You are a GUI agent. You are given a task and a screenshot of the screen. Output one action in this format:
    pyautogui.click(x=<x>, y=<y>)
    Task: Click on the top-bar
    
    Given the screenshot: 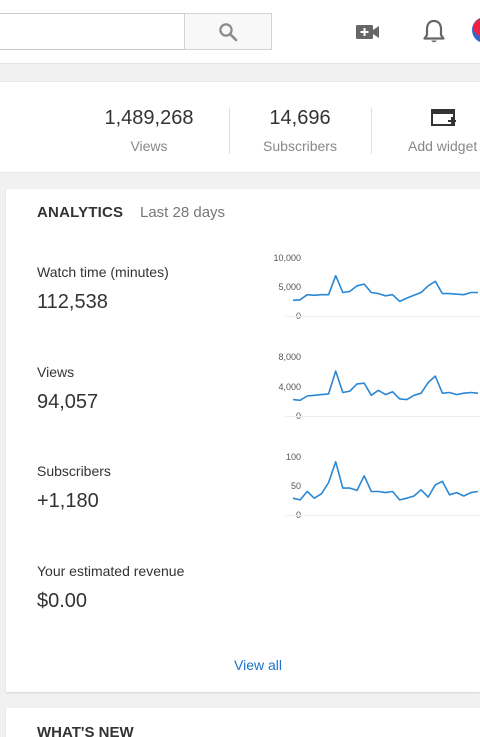 What is the action you would take?
    pyautogui.click(x=240, y=32)
    